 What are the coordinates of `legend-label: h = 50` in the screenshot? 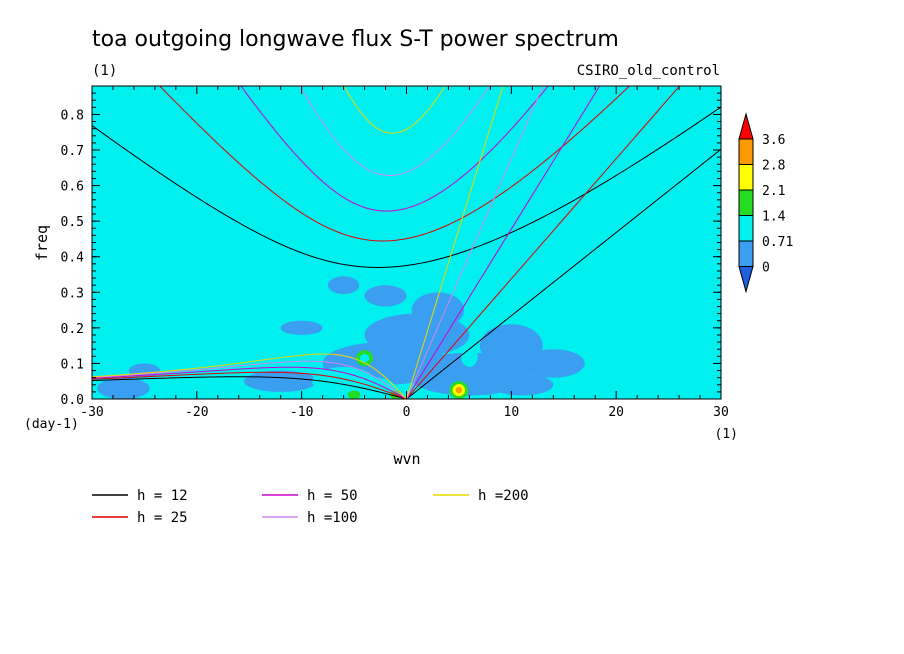 It's located at (332, 496).